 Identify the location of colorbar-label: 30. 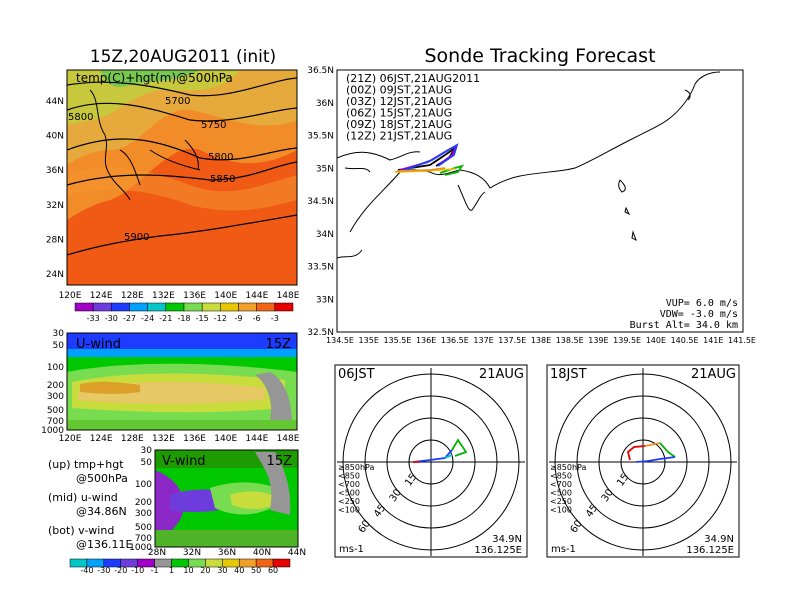
(222, 570).